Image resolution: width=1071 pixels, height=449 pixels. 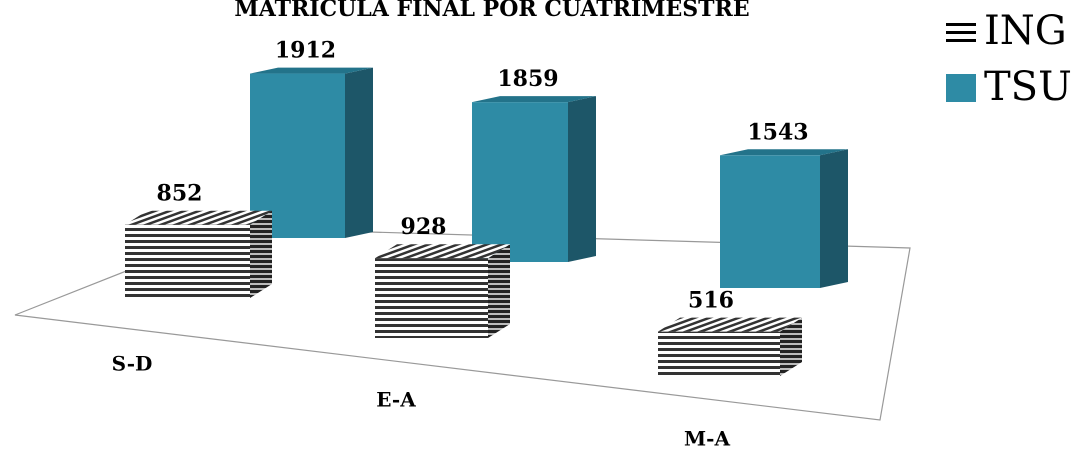 I want to click on data-label: 1912, so click(x=305, y=51).